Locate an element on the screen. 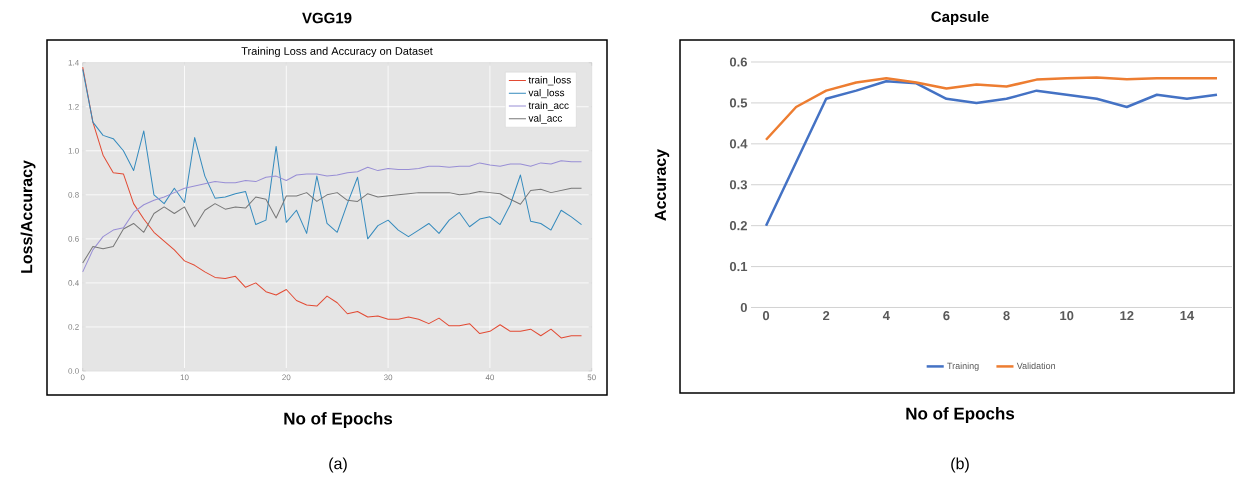  legend-label: Training is located at coordinates (963, 366).